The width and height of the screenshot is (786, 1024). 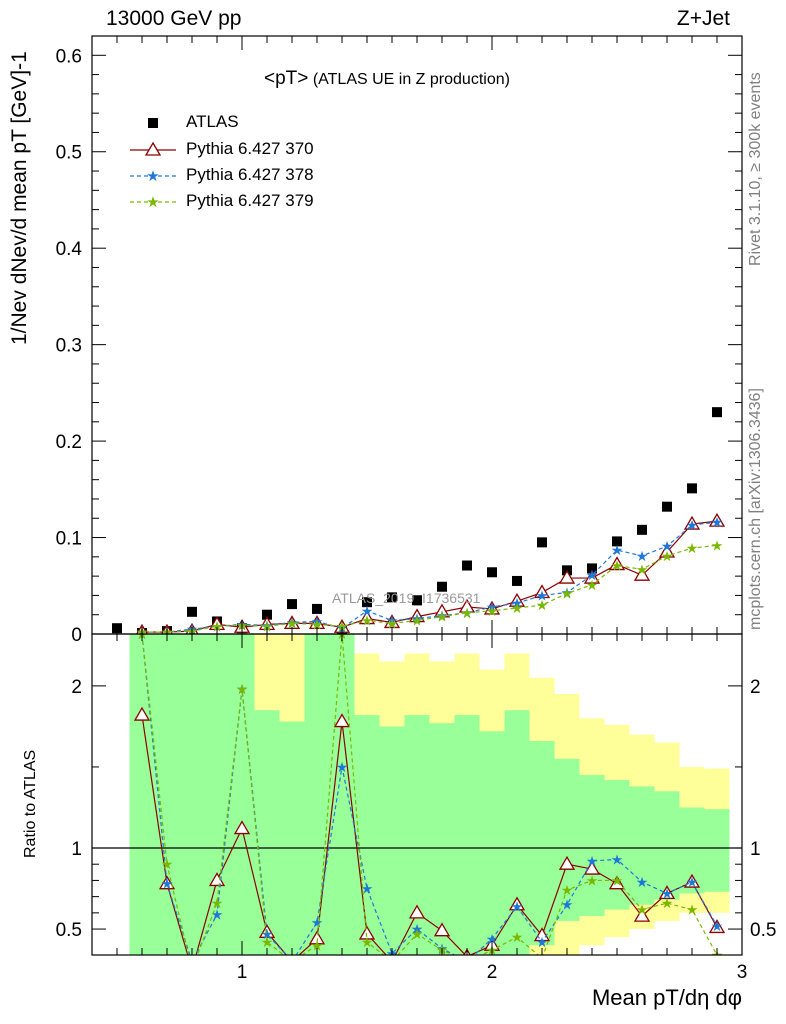 I want to click on x-tick-label: 1, so click(x=242, y=972).